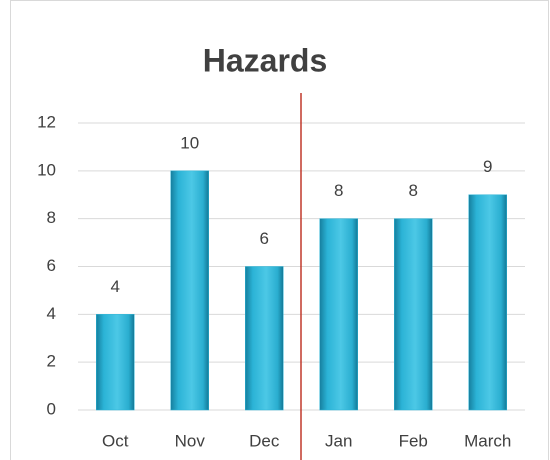 The height and width of the screenshot is (460, 550). I want to click on y-tick-label: 8, so click(51, 217).